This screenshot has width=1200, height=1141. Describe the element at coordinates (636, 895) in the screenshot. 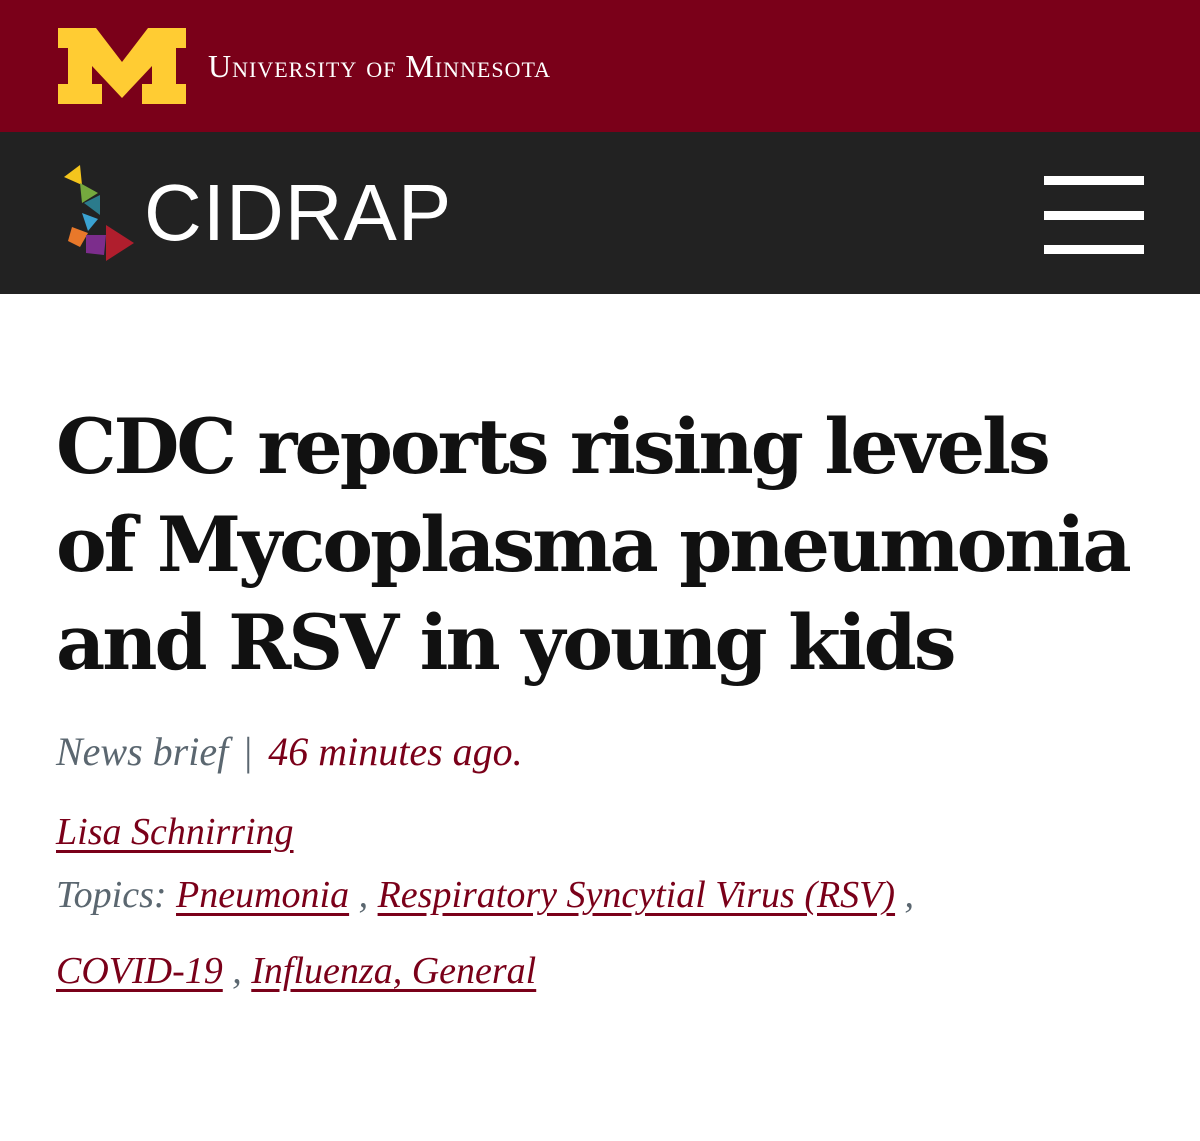

I see `topic-link-rsv: Respiratory Syncytial Virus (RSV)` at that location.